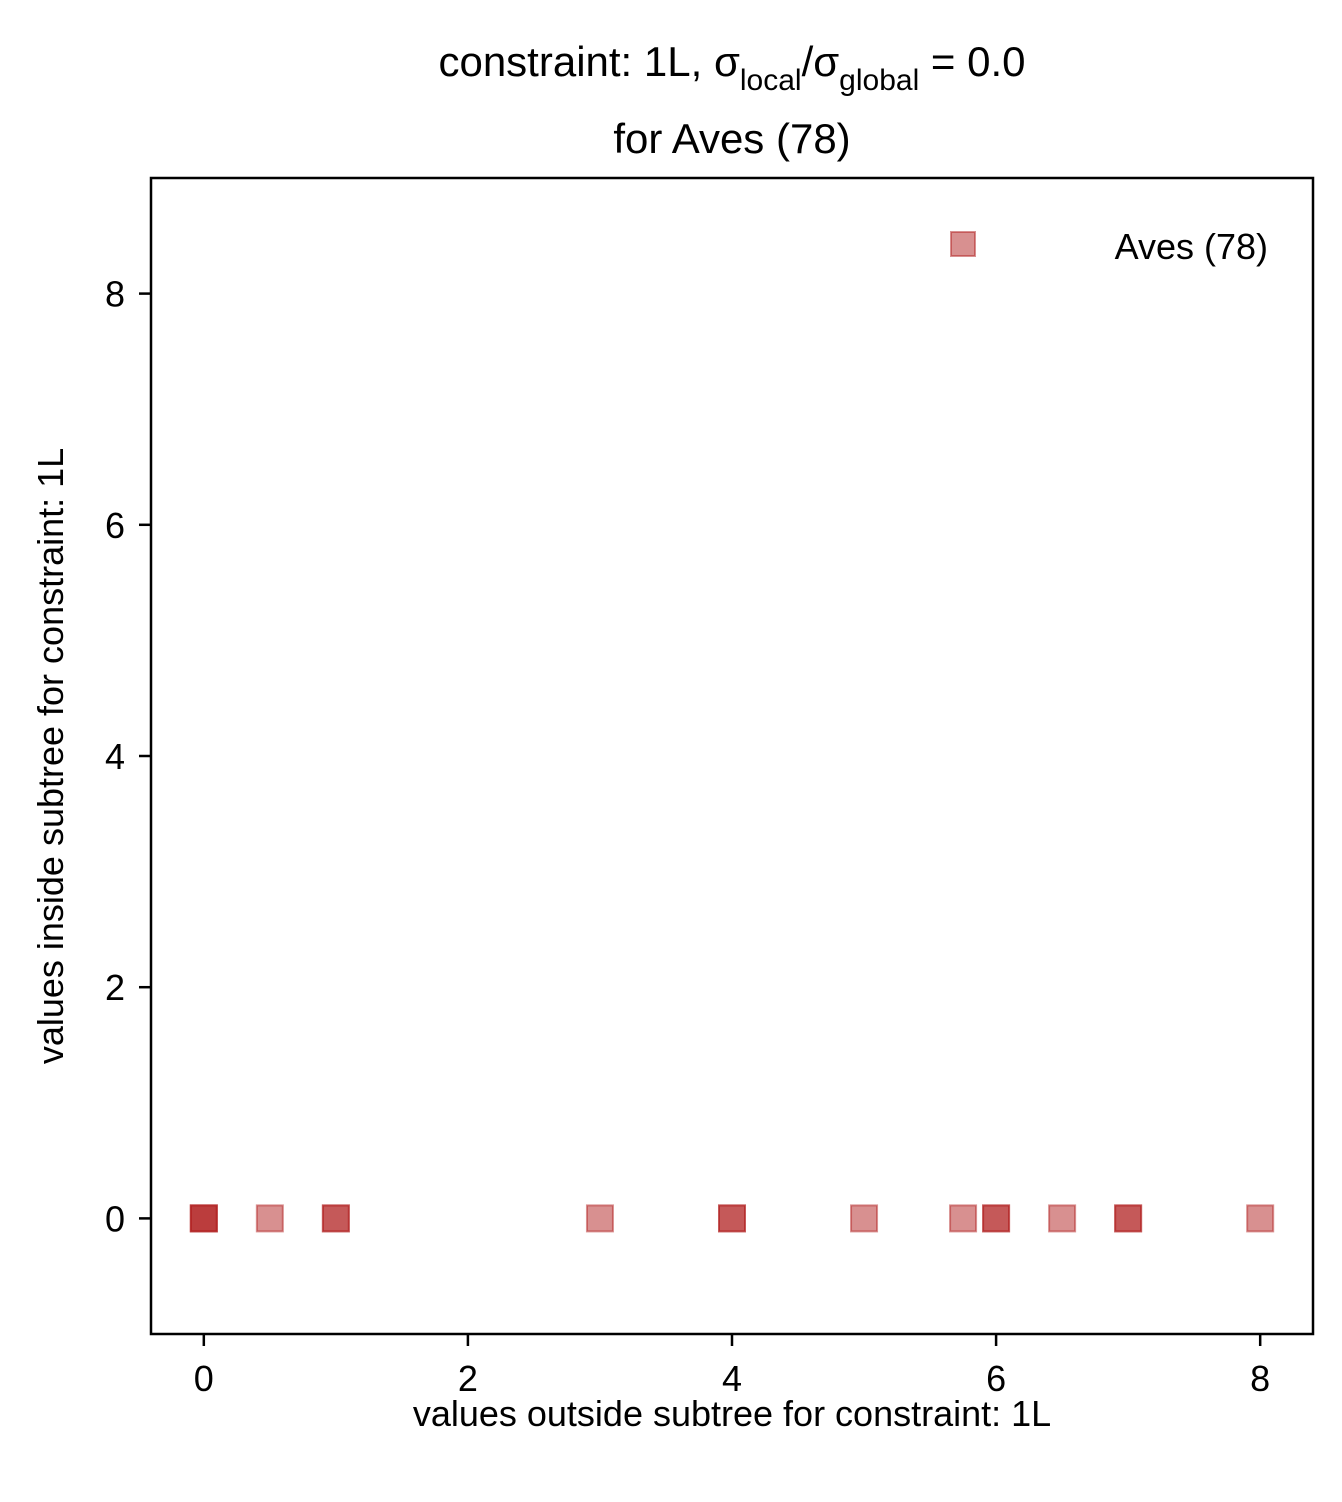 This screenshot has height=1502, width=1342. What do you see at coordinates (468, 1378) in the screenshot?
I see `x-tick-label: 2` at bounding box center [468, 1378].